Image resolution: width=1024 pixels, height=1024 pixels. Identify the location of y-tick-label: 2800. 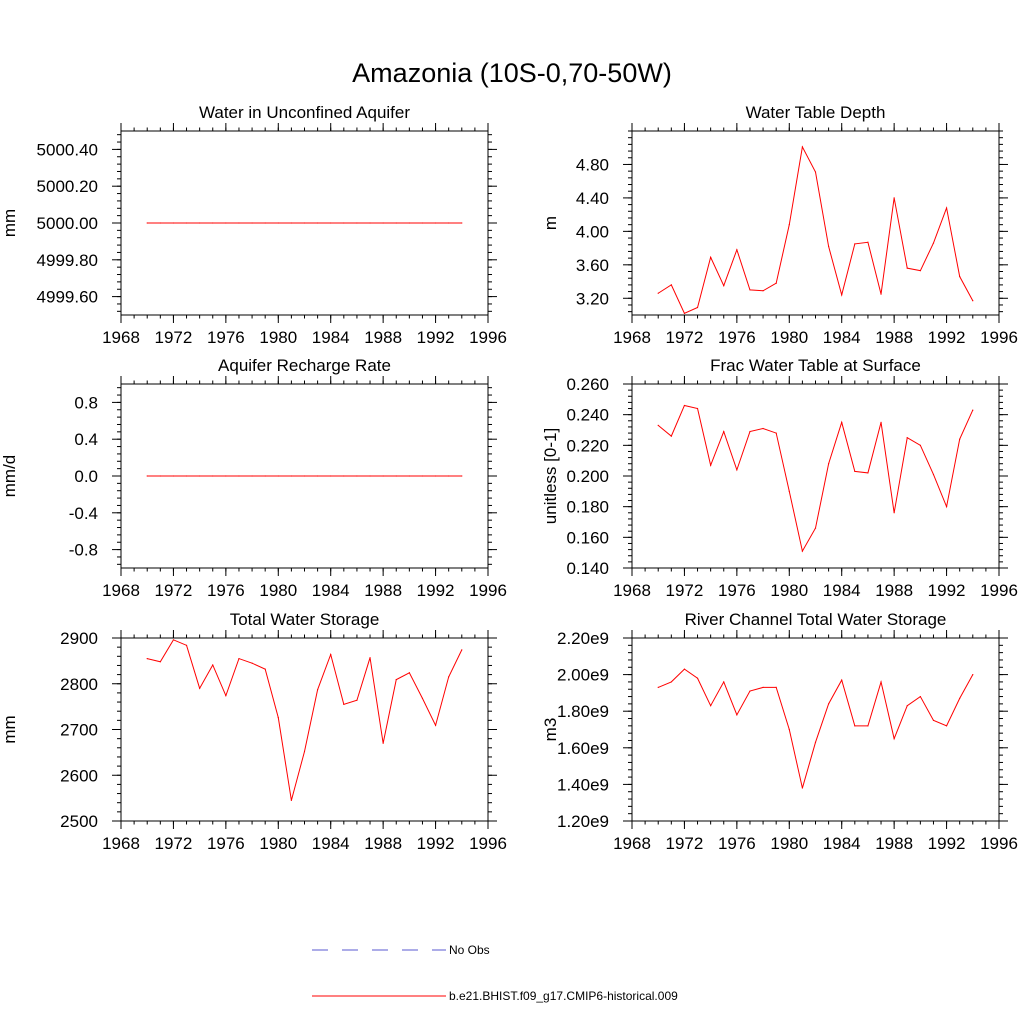
(79, 684).